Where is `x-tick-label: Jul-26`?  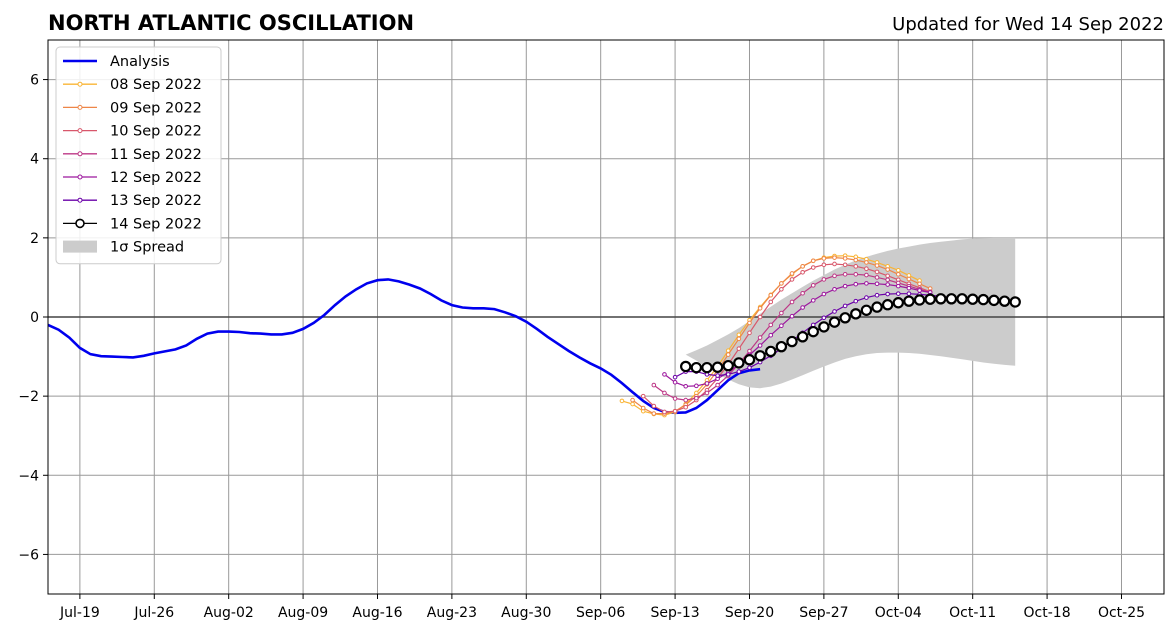
x-tick-label: Jul-26 is located at coordinates (153, 613).